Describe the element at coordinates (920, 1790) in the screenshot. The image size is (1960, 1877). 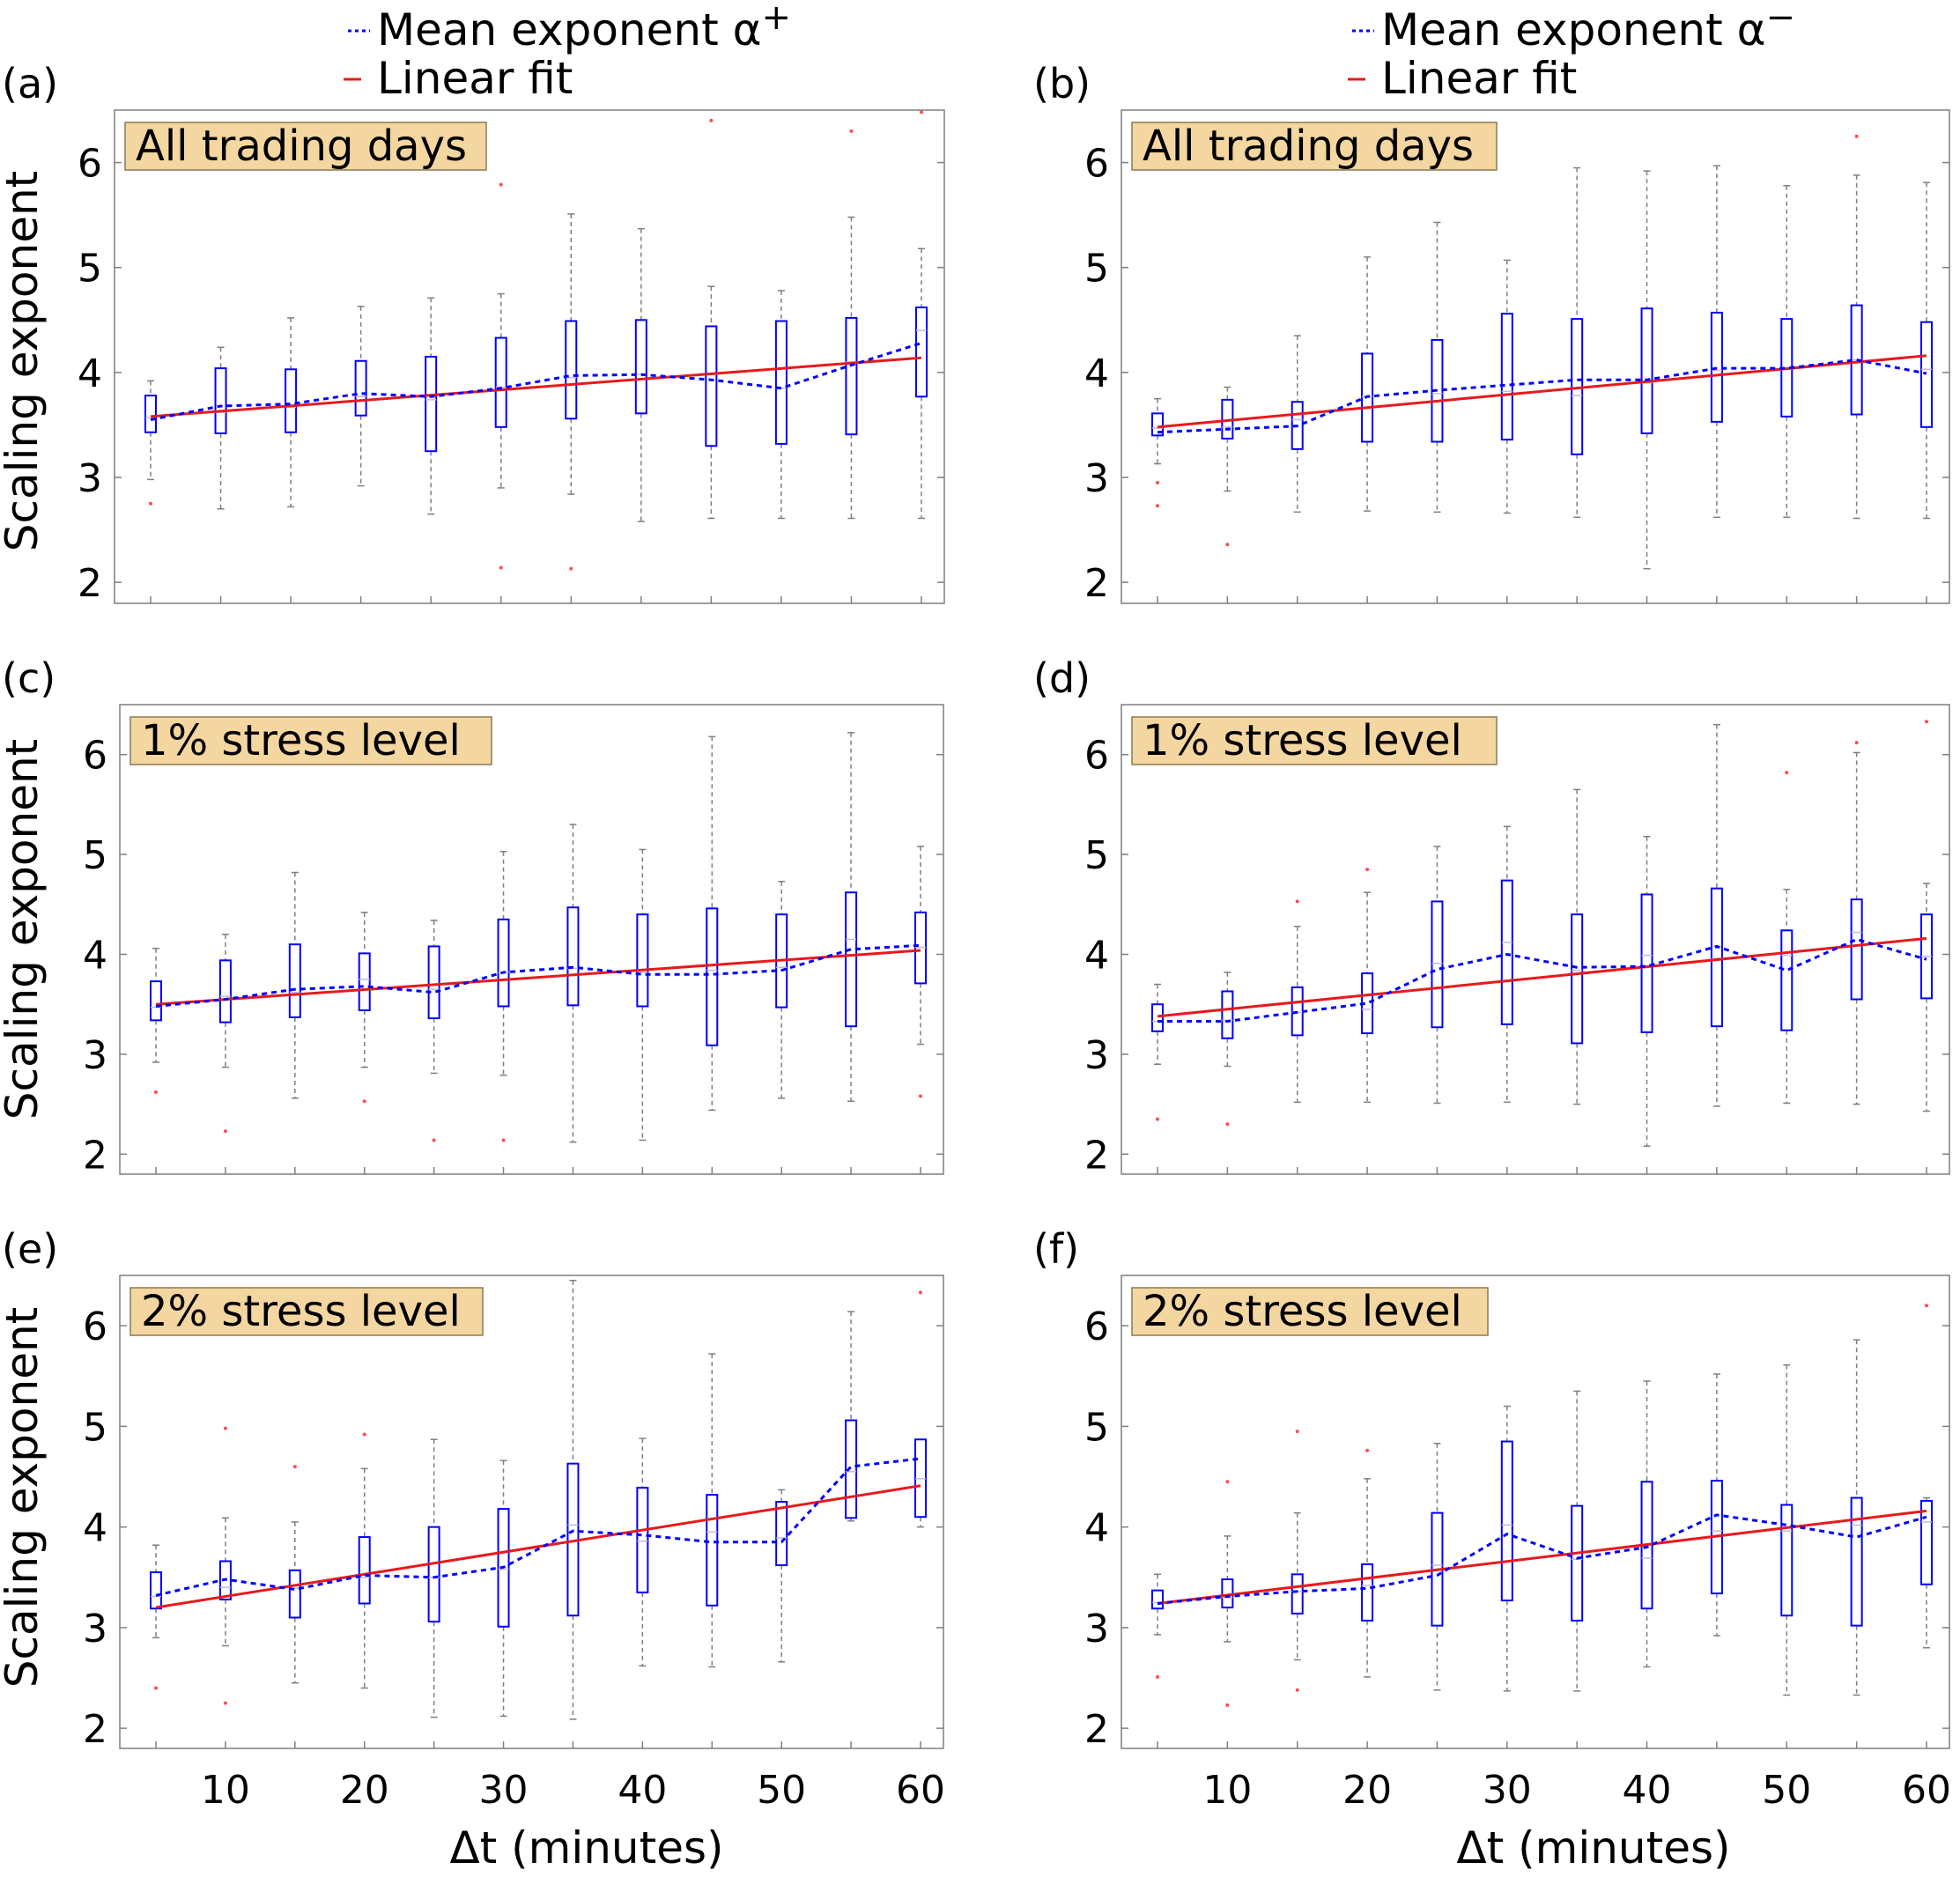
I see `x-tick-label: 60` at that location.